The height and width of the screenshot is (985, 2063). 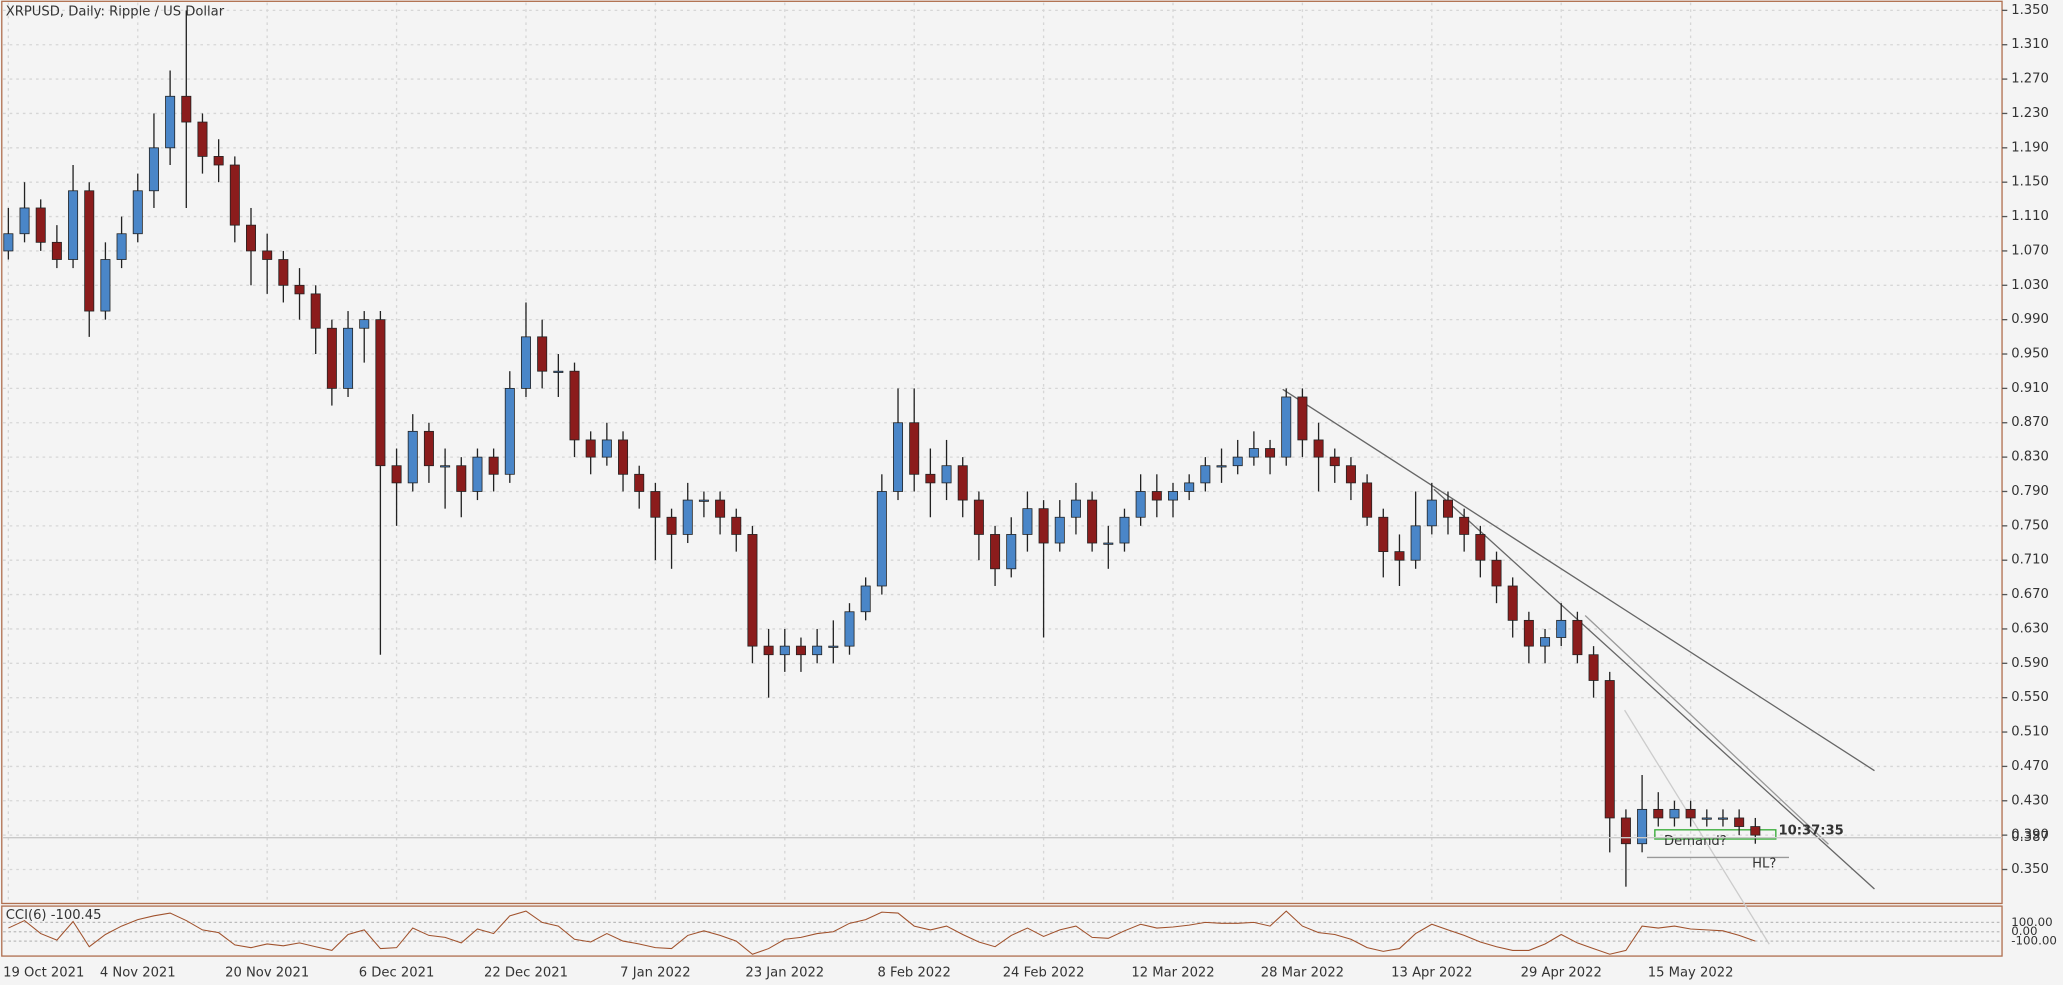 What do you see at coordinates (2030, 250) in the screenshot?
I see `y-tick-label: 1.070` at bounding box center [2030, 250].